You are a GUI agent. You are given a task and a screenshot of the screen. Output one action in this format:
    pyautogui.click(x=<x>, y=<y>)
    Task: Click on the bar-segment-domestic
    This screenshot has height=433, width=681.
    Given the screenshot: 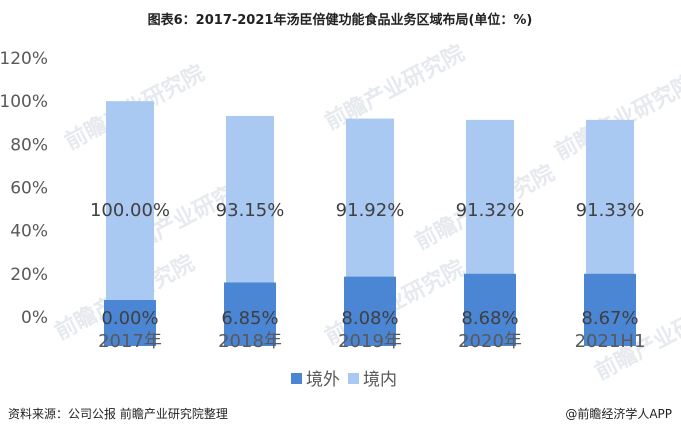 What is the action you would take?
    pyautogui.click(x=130, y=209)
    